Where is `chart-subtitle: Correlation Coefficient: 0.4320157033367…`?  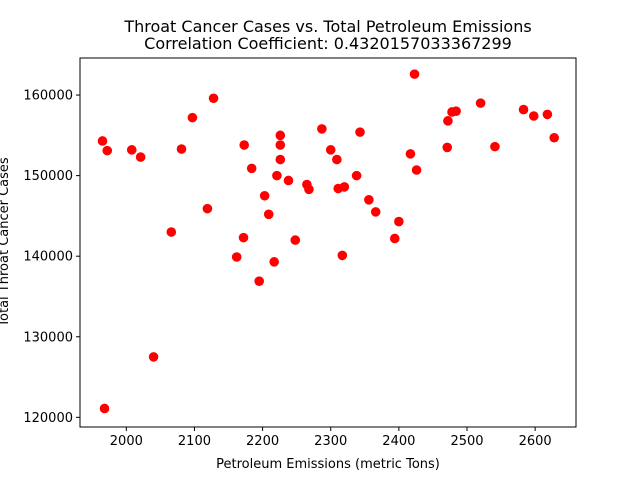 chart-subtitle: Correlation Coefficient: 0.4320157033367… is located at coordinates (328, 43).